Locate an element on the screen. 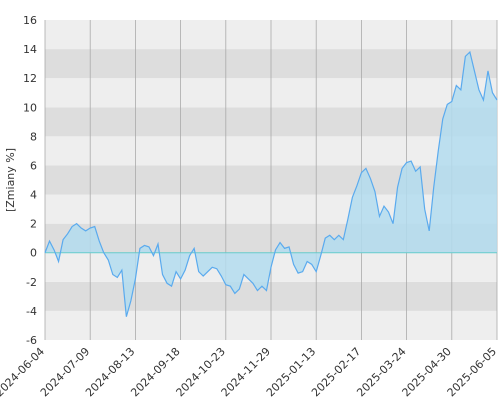  y-tick-label: 10 is located at coordinates (30, 107).